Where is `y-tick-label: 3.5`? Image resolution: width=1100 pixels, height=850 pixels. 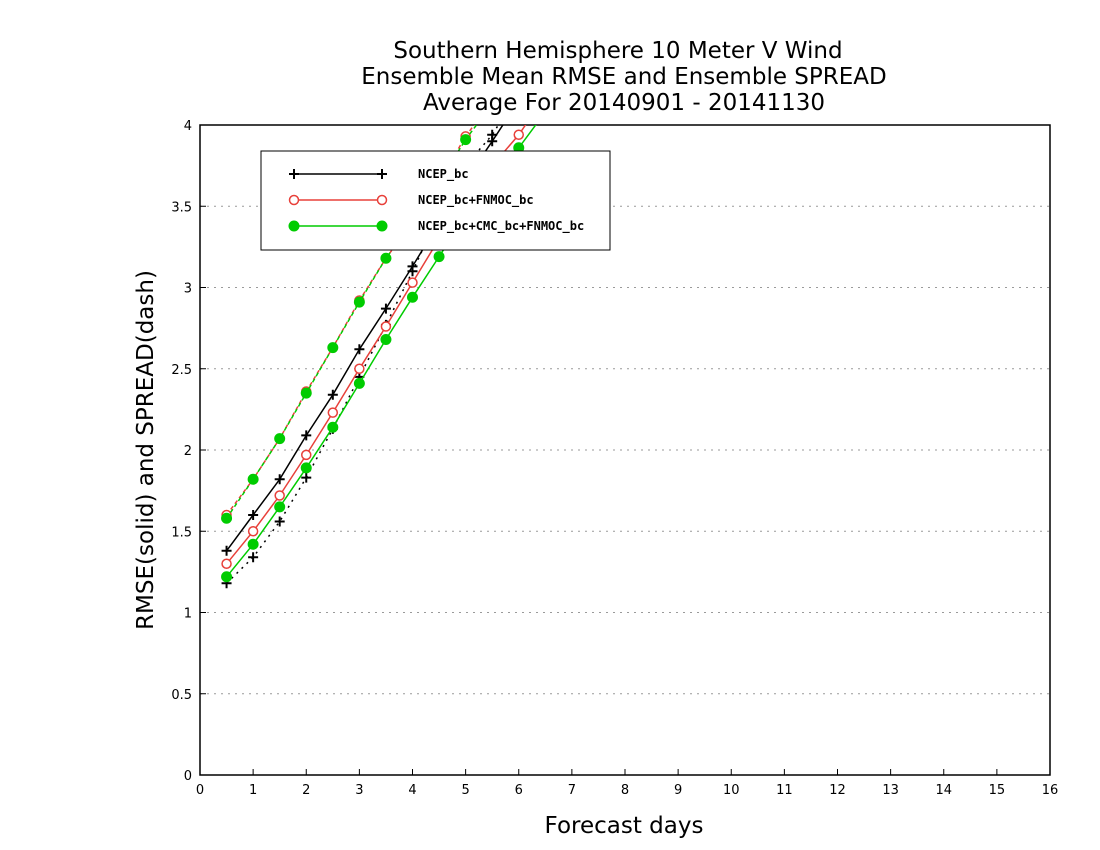 y-tick-label: 3.5 is located at coordinates (181, 207).